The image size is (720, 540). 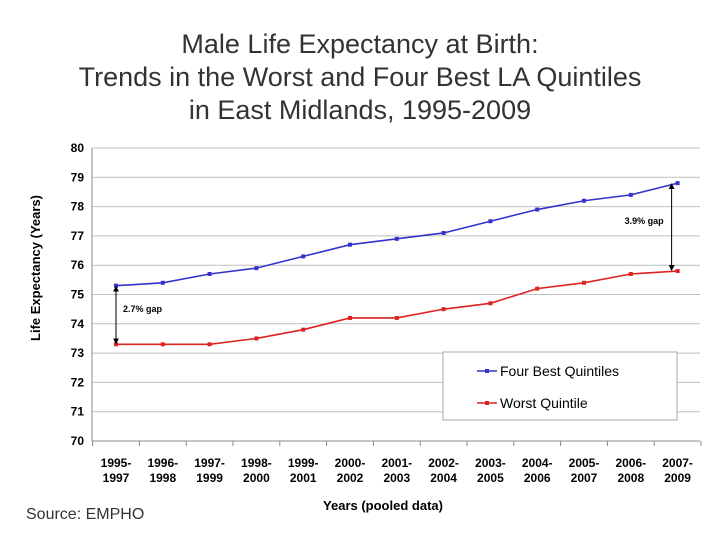 I want to click on x-tick-label: 2003-2005, so click(x=490, y=470).